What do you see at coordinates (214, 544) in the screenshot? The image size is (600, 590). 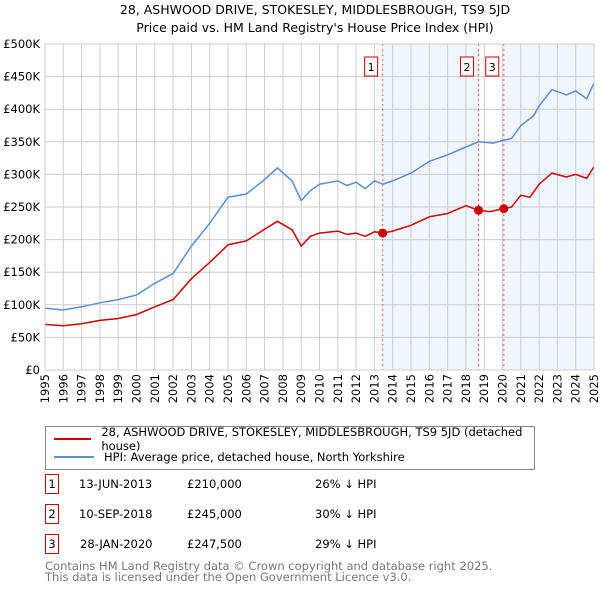 I see `sale-price: £247,500` at bounding box center [214, 544].